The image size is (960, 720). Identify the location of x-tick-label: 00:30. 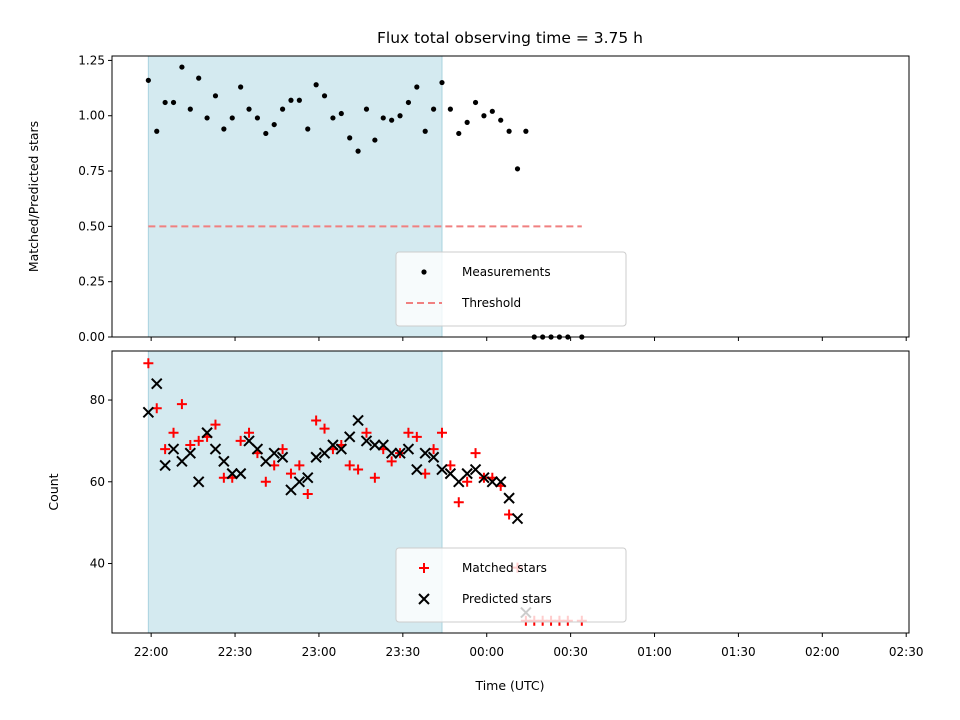
(570, 652).